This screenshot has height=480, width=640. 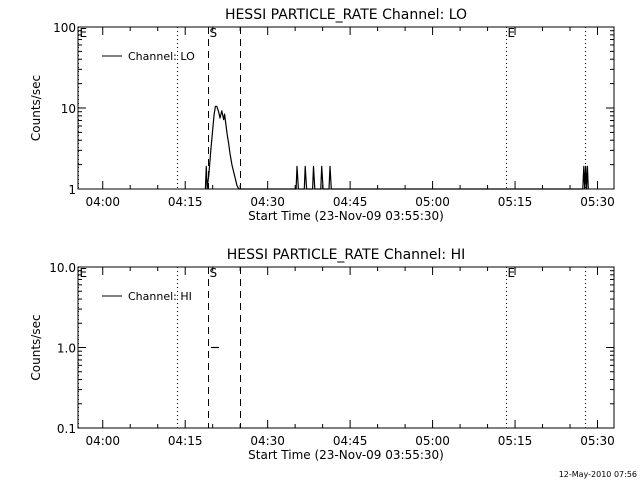 What do you see at coordinates (62, 268) in the screenshot?
I see `y-tick-label: 10.0` at bounding box center [62, 268].